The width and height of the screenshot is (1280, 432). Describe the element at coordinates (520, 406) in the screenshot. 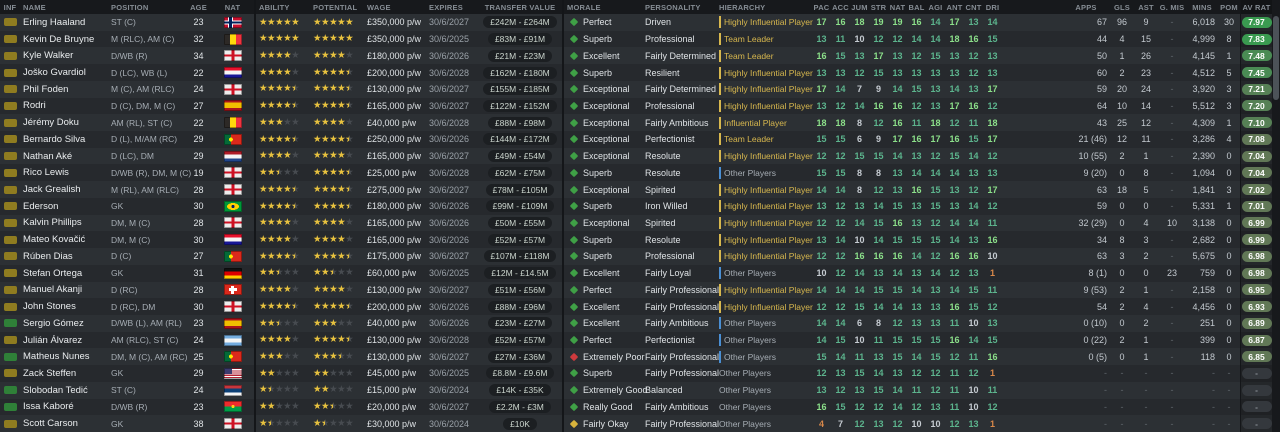

I see `transfer-value: £2.2M - £3M` at that location.